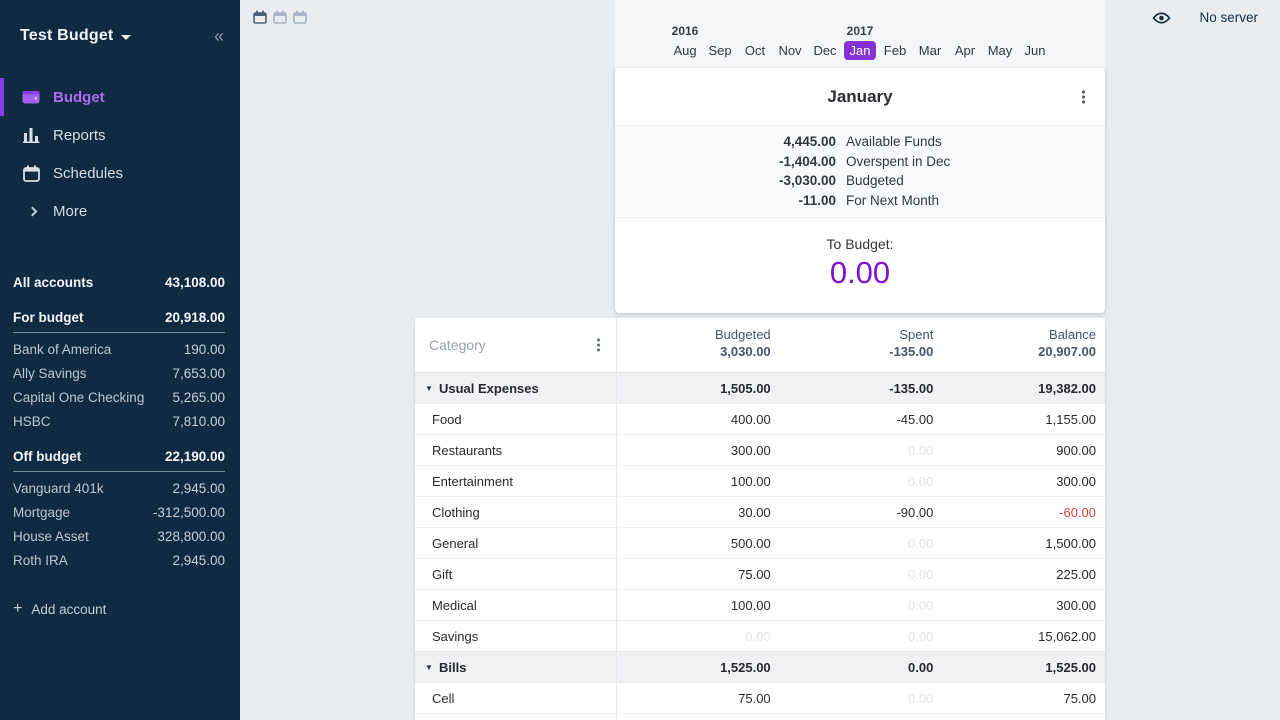  What do you see at coordinates (1067, 351) in the screenshot?
I see `column-total: 20,907.00` at bounding box center [1067, 351].